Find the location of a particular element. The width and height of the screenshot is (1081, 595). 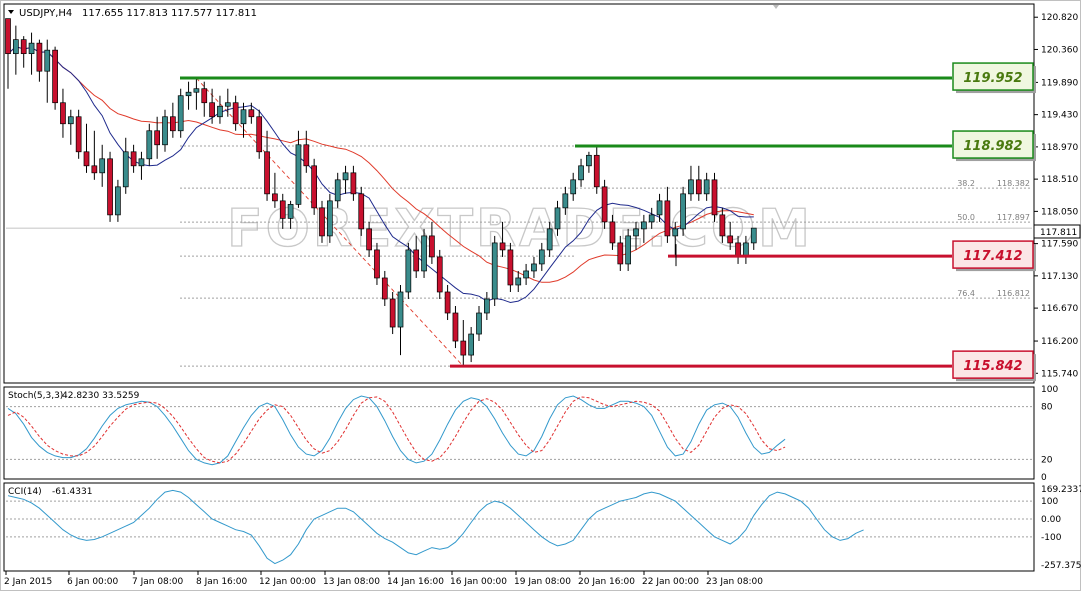

time-tick-label: 12 Jan 00:00 is located at coordinates (287, 582).